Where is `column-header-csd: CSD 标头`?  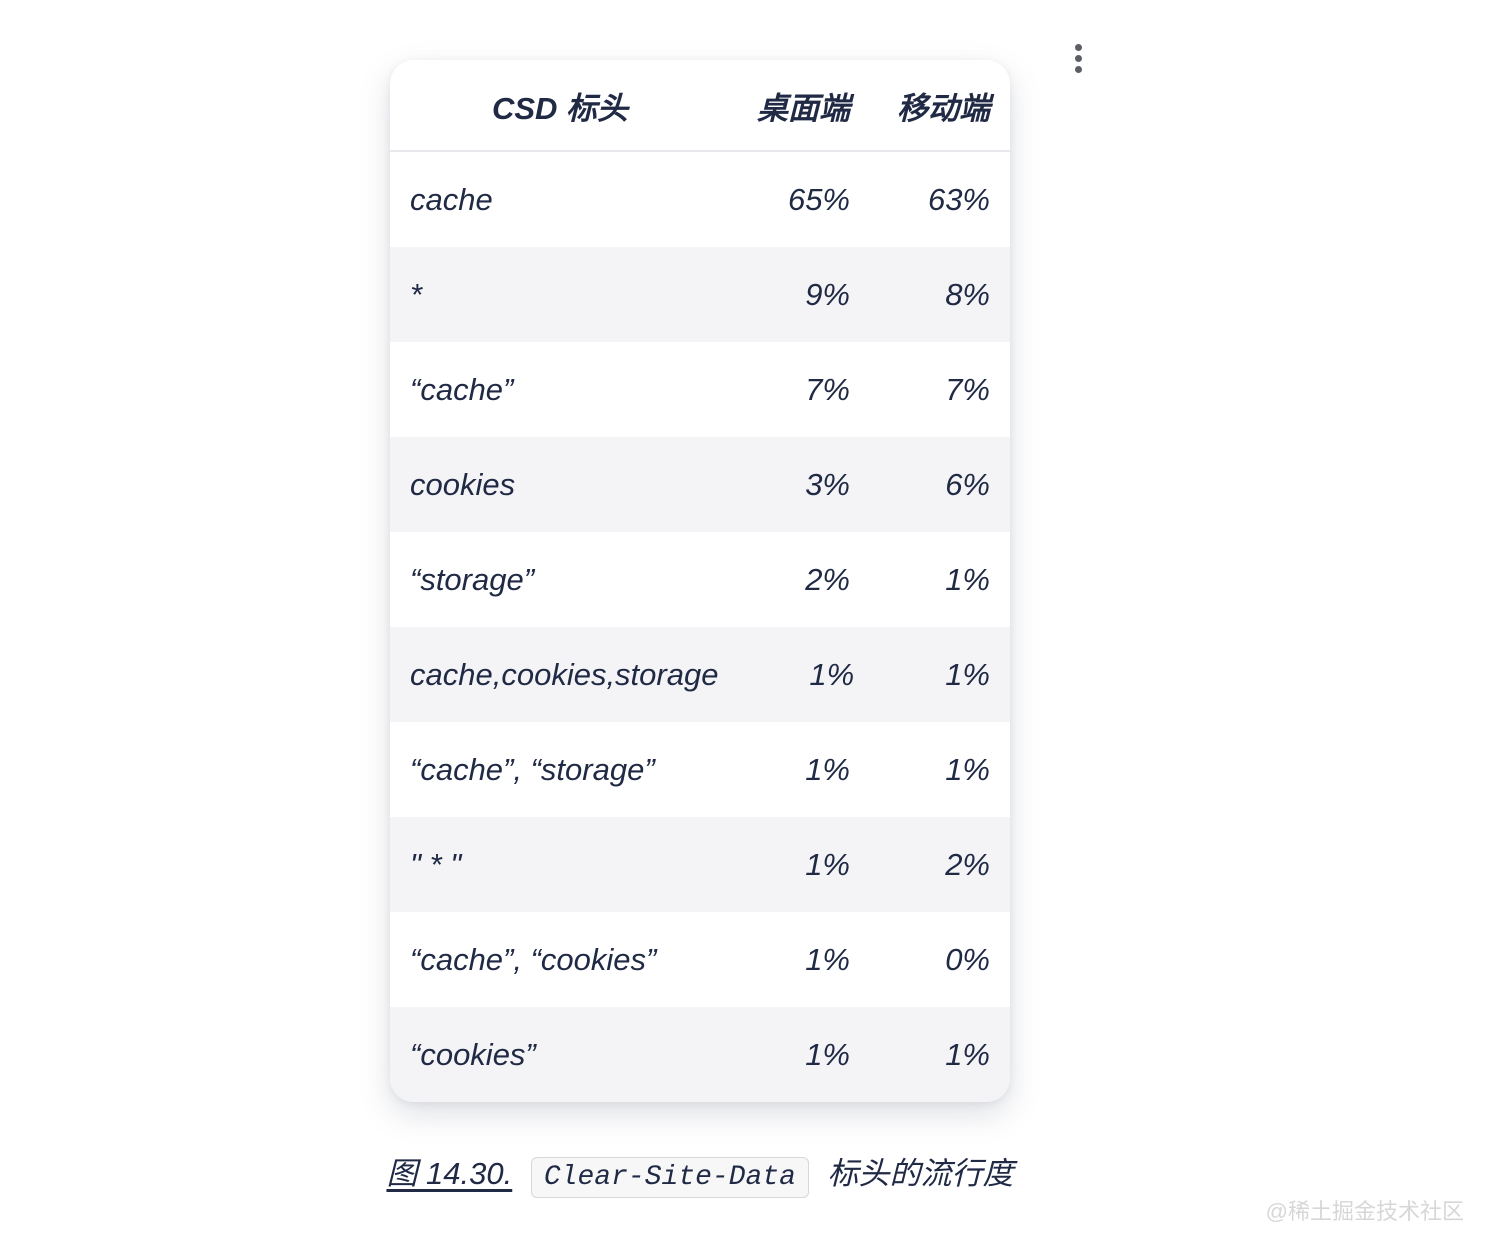 column-header-csd: CSD 标头 is located at coordinates (560, 108).